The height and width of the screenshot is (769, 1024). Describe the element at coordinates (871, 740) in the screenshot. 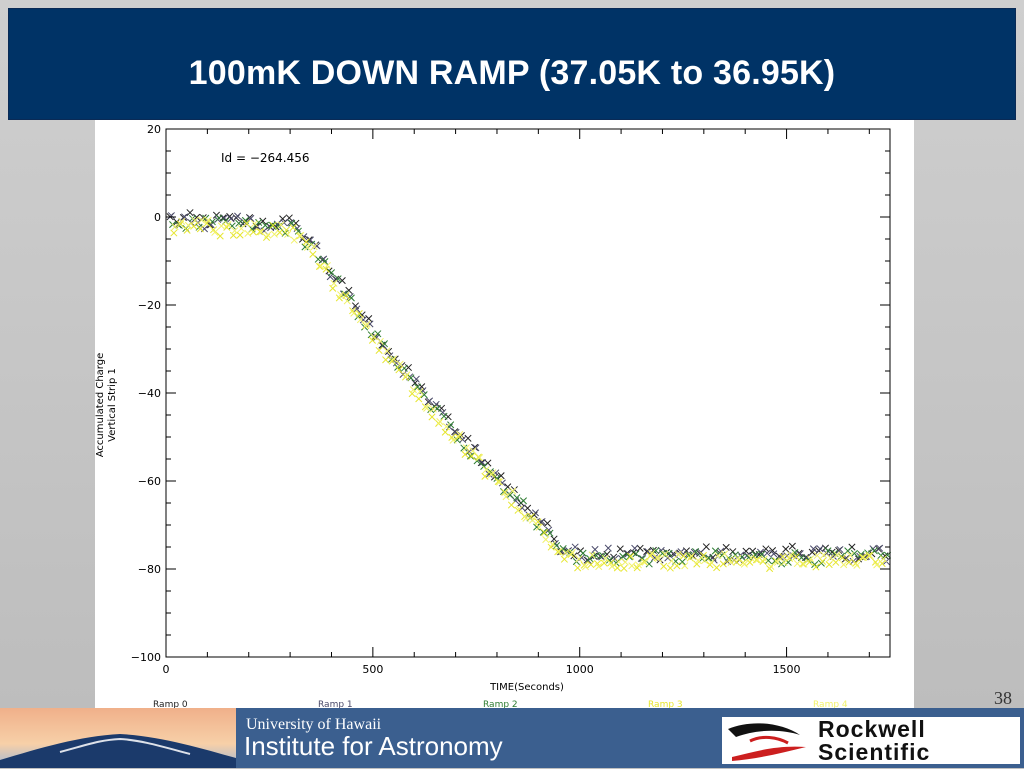

I see `rockwell-logo-box` at that location.